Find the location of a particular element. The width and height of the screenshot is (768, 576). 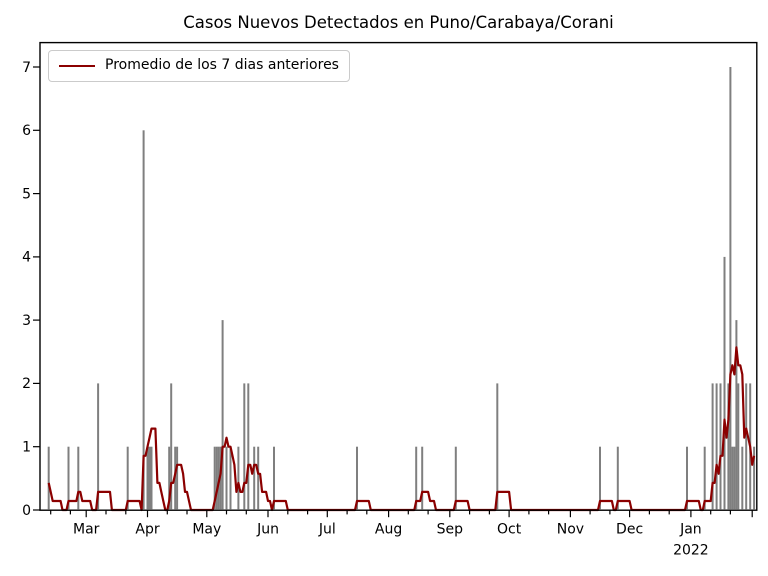

y-tick-label: 5 is located at coordinates (26, 194).